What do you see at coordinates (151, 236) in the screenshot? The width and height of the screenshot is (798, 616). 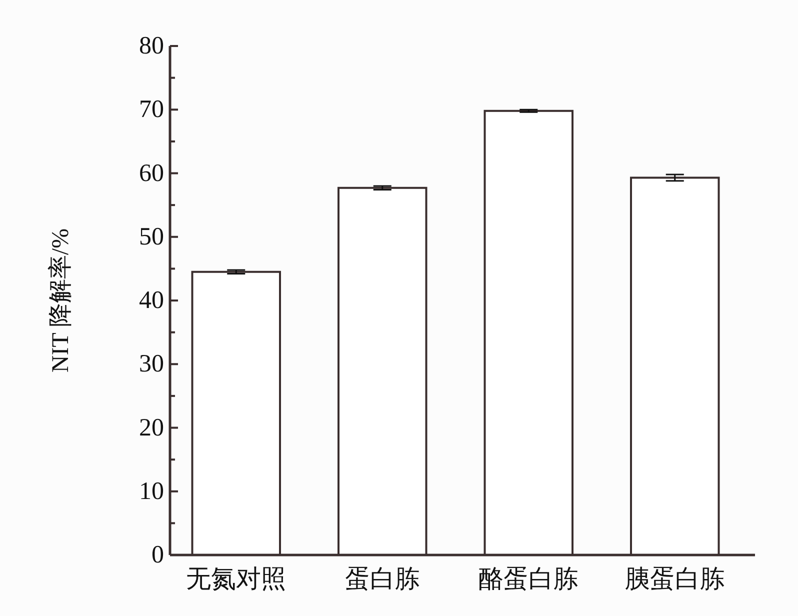 I see `y-tick-label: 50` at bounding box center [151, 236].